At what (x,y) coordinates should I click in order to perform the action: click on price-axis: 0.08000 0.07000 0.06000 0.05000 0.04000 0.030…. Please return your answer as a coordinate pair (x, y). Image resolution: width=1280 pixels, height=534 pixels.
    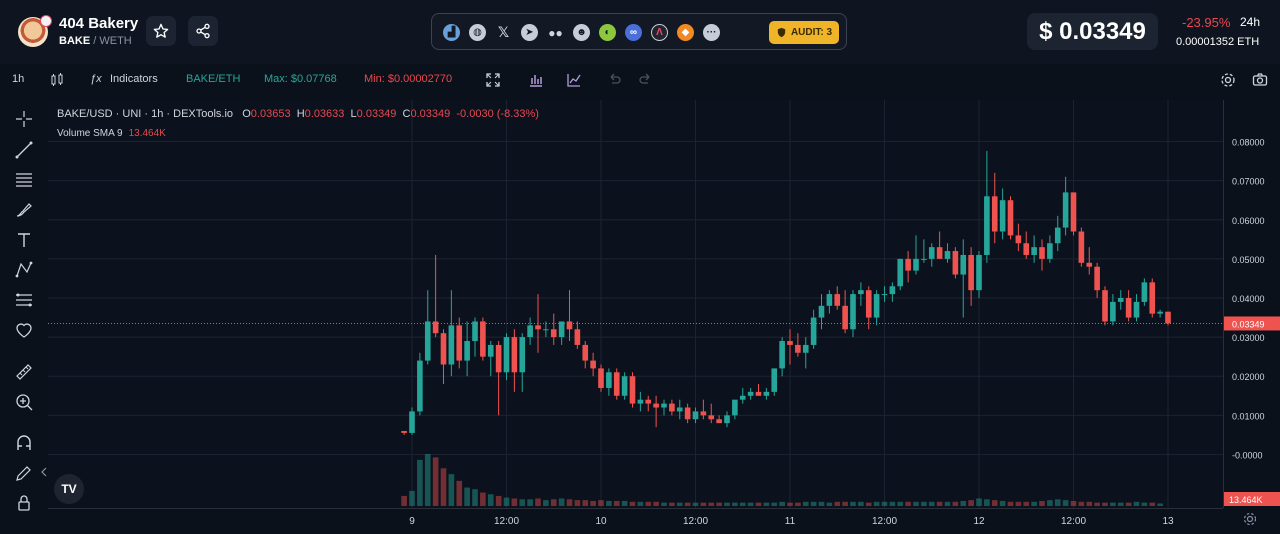
    Looking at the image, I should click on (1251, 304).